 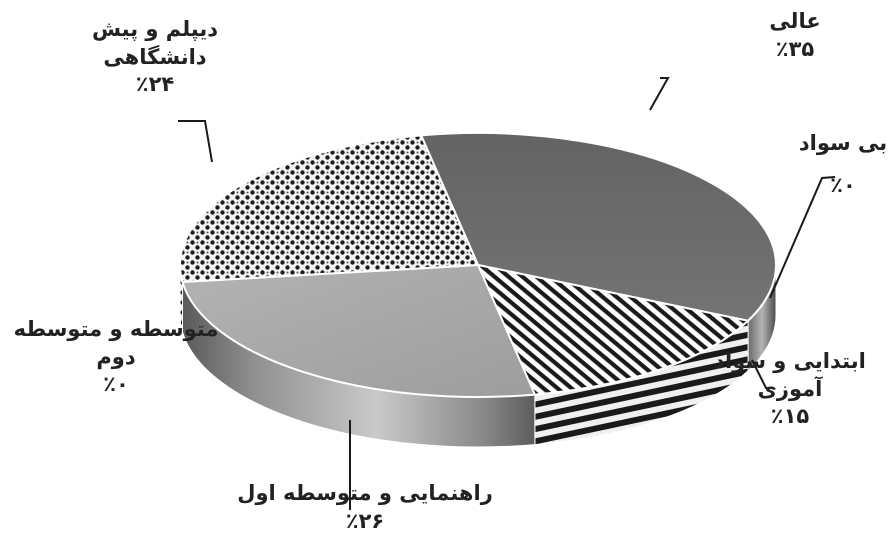 I want to click on slice-5-top, so click(x=329, y=209).